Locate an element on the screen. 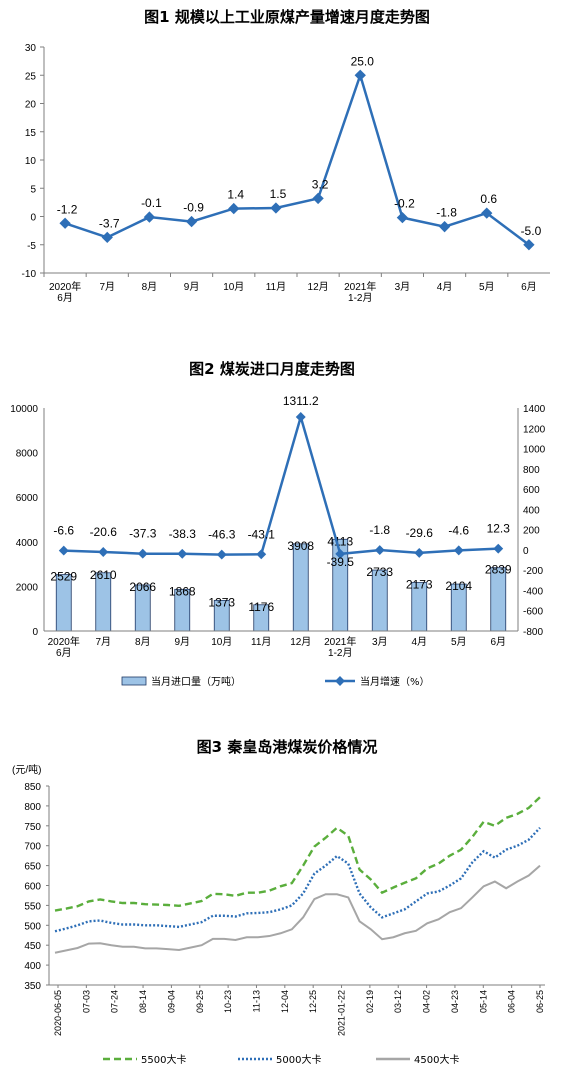 The height and width of the screenshot is (1076, 565). chart2-title: 图2 煤炭进口月度走势图 is located at coordinates (272, 369).